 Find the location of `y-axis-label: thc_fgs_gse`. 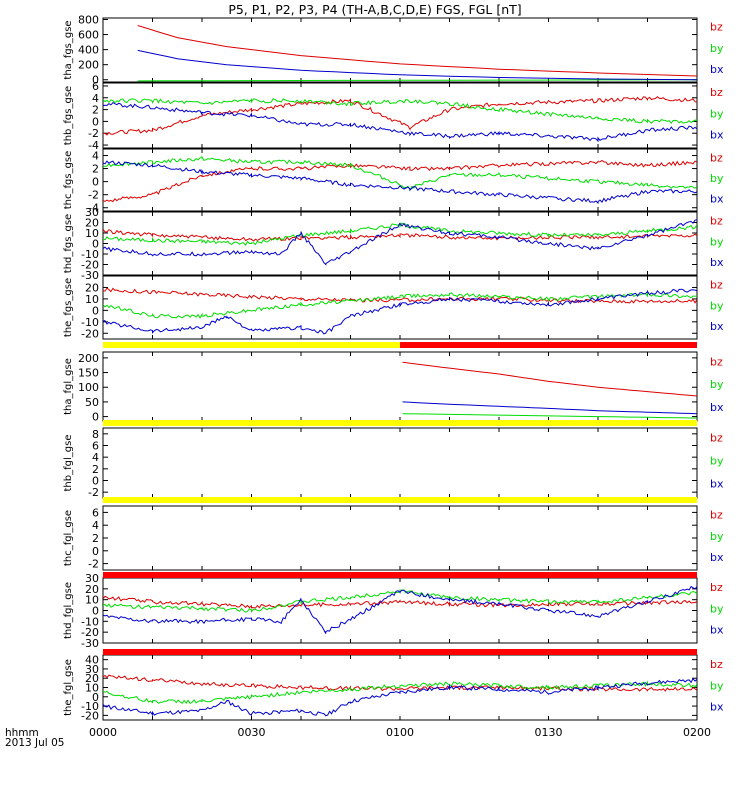

y-axis-label: thc_fgs_gse is located at coordinates (68, 180).